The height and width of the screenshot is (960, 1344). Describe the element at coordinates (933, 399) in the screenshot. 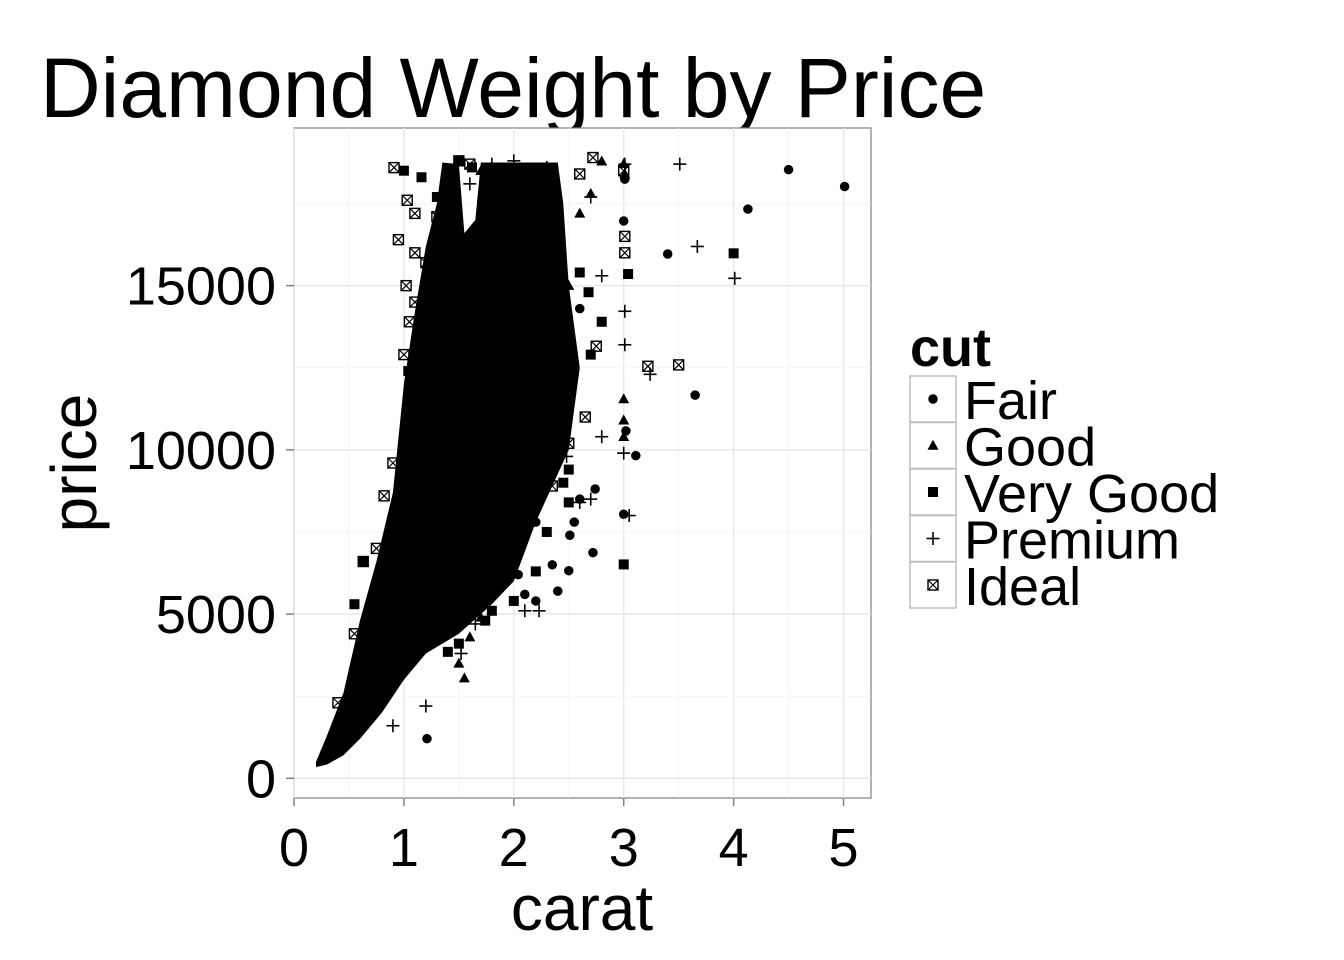

I see `legend-circle-icon` at that location.